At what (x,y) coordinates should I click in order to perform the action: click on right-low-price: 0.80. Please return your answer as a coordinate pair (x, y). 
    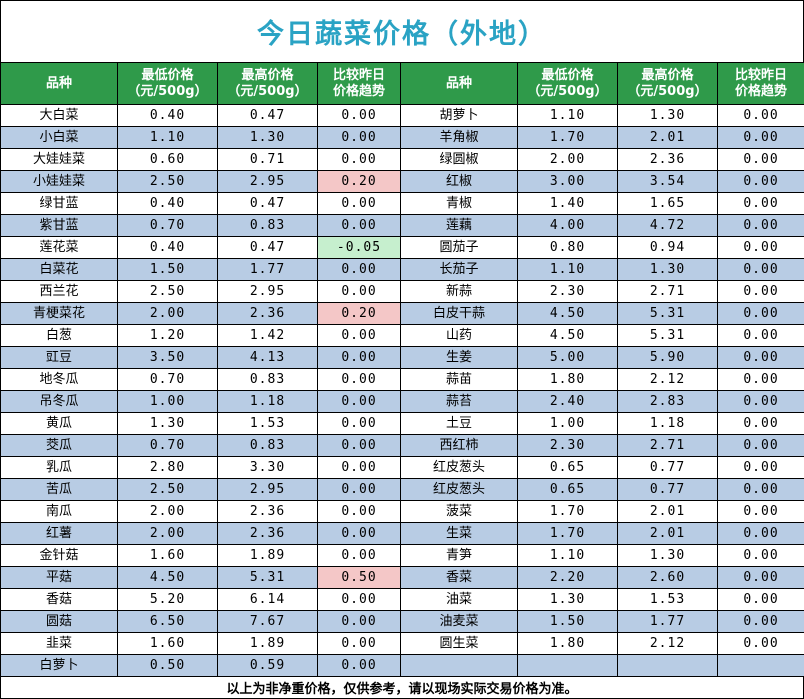
    Looking at the image, I should click on (568, 248).